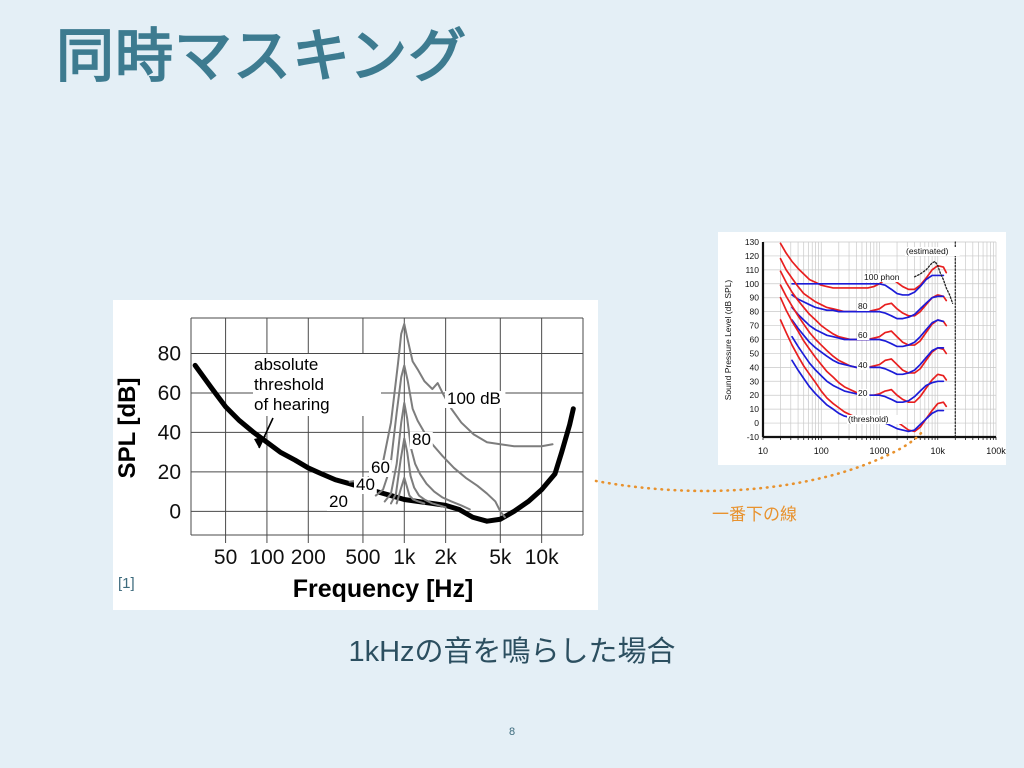  I want to click on absolute-threshold-callout: absolute threshold of hearing, so click(317, 401).